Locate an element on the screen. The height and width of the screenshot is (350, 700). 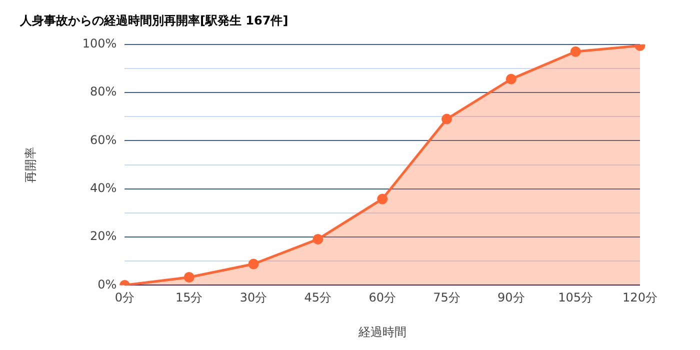
chart-title: 人身事故からの経過時間別再開率[駅発生 167件] is located at coordinates (153, 20).